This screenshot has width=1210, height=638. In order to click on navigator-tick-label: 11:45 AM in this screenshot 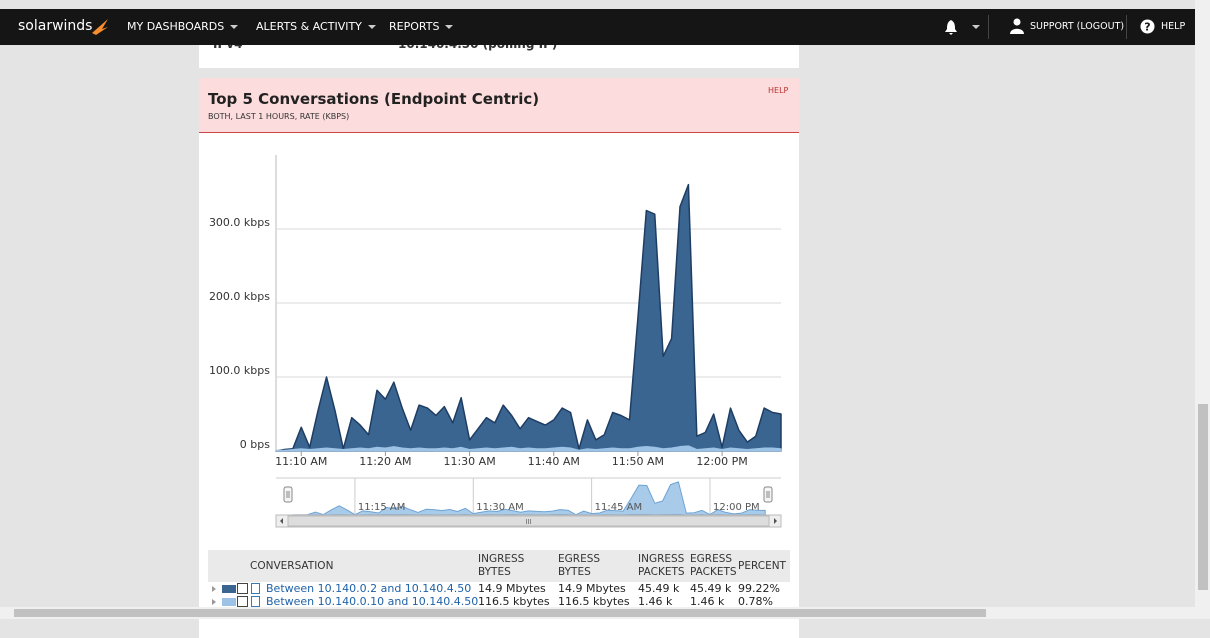, I will do `click(618, 507)`.